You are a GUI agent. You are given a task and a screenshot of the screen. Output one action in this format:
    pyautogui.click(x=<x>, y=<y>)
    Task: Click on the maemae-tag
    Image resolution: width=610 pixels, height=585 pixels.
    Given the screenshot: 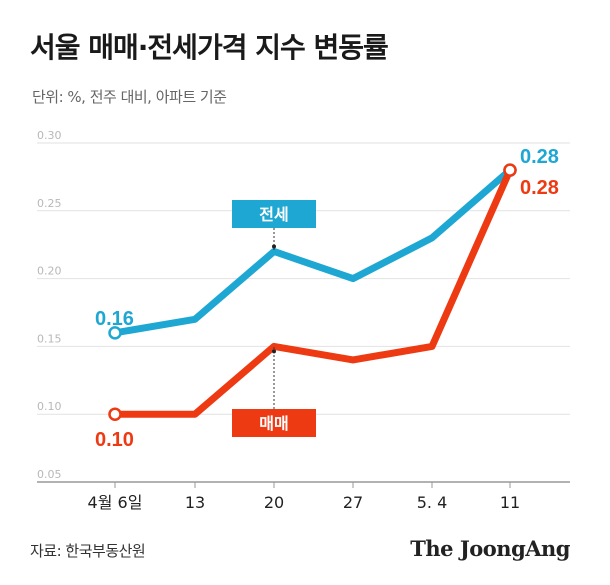 What is the action you would take?
    pyautogui.click(x=274, y=423)
    